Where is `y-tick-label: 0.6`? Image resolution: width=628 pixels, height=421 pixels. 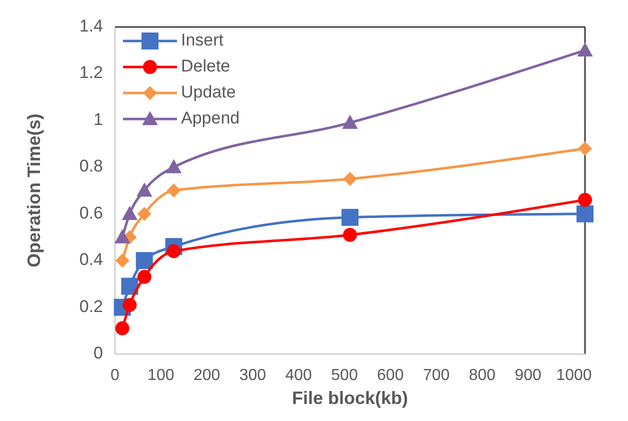 y-tick-label: 0.6 is located at coordinates (91, 212).